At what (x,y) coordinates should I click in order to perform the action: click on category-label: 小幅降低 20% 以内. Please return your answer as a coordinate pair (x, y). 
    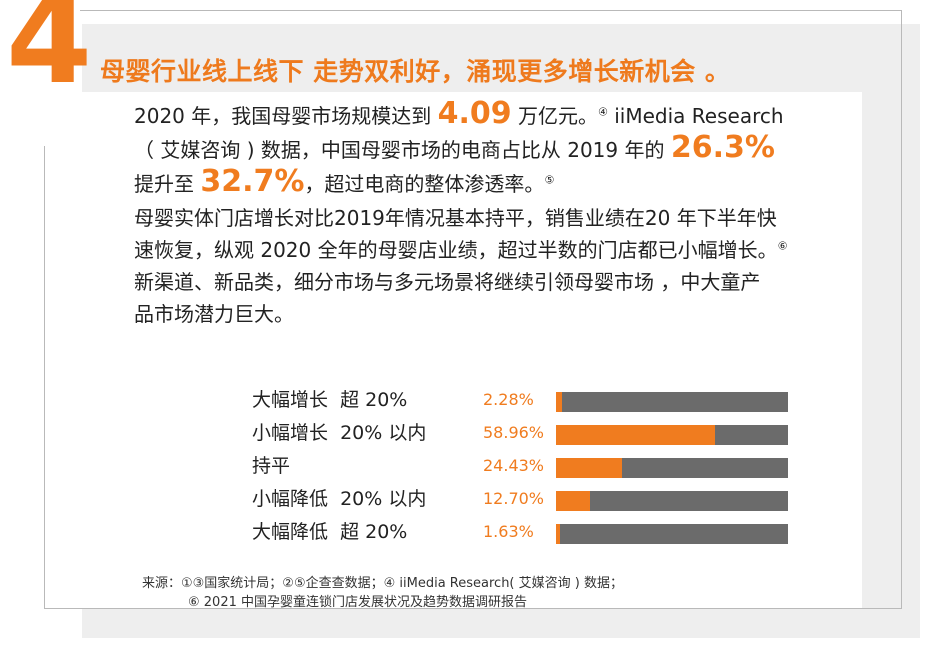
    Looking at the image, I should click on (339, 499).